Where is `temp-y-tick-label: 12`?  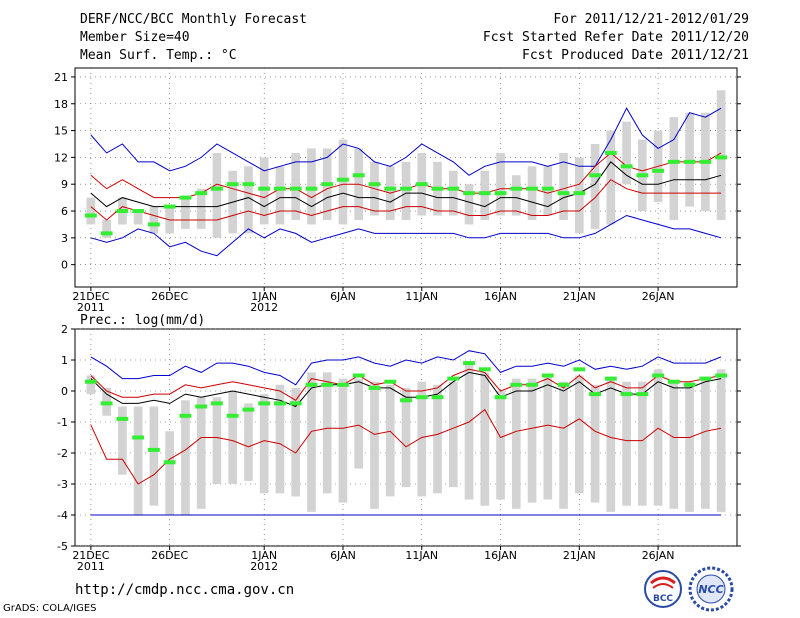 temp-y-tick-label: 12 is located at coordinates (61, 157).